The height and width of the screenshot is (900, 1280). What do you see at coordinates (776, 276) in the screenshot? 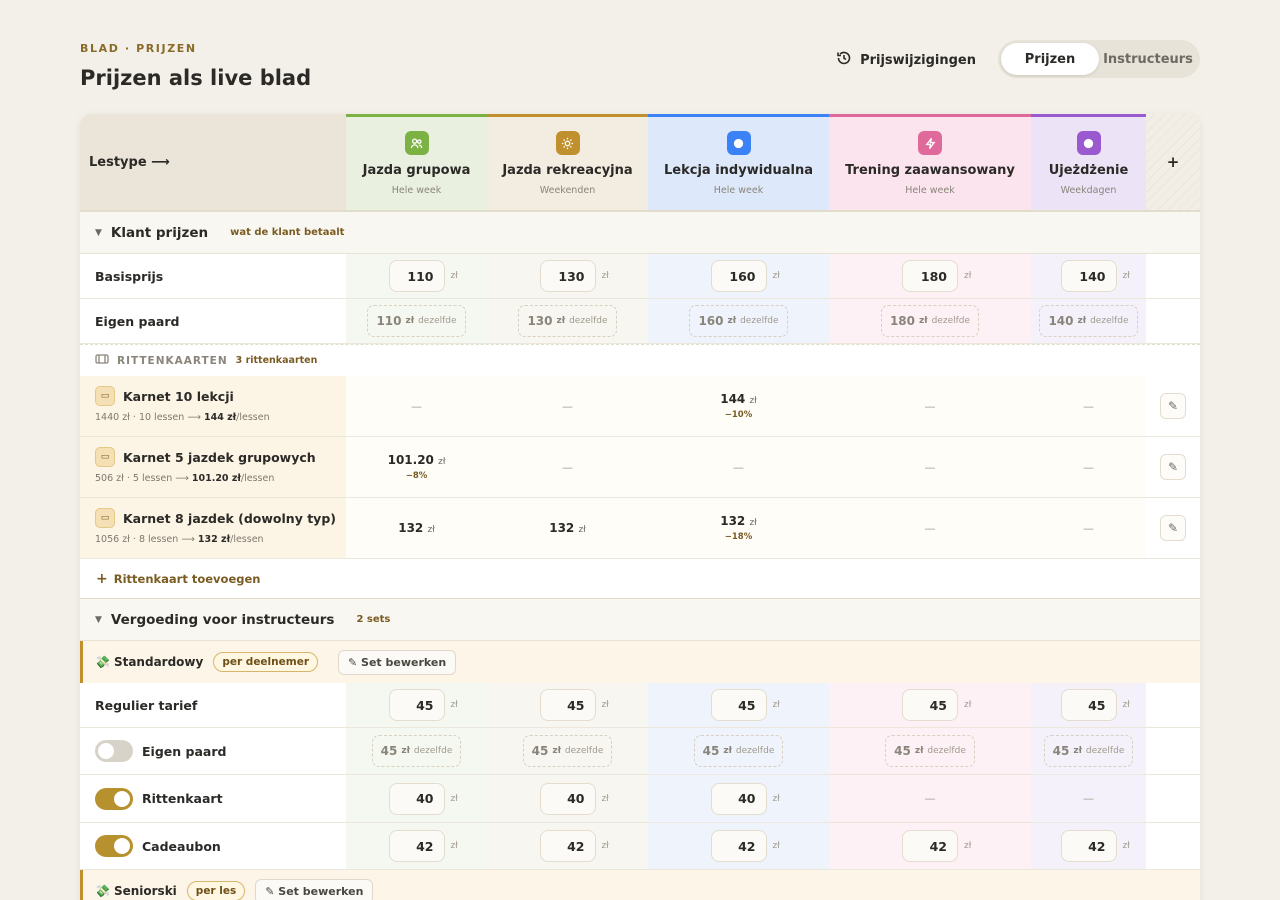
I see `currency-unit: zł` at bounding box center [776, 276].